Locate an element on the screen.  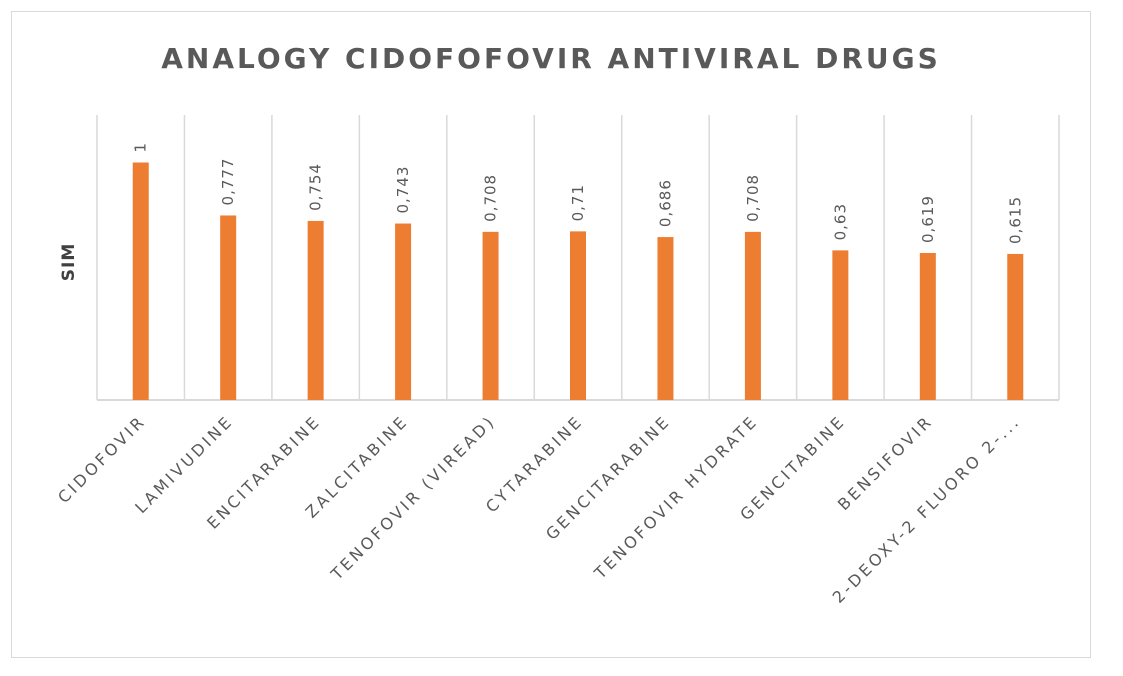
data-label: 0,754 is located at coordinates (316, 187).